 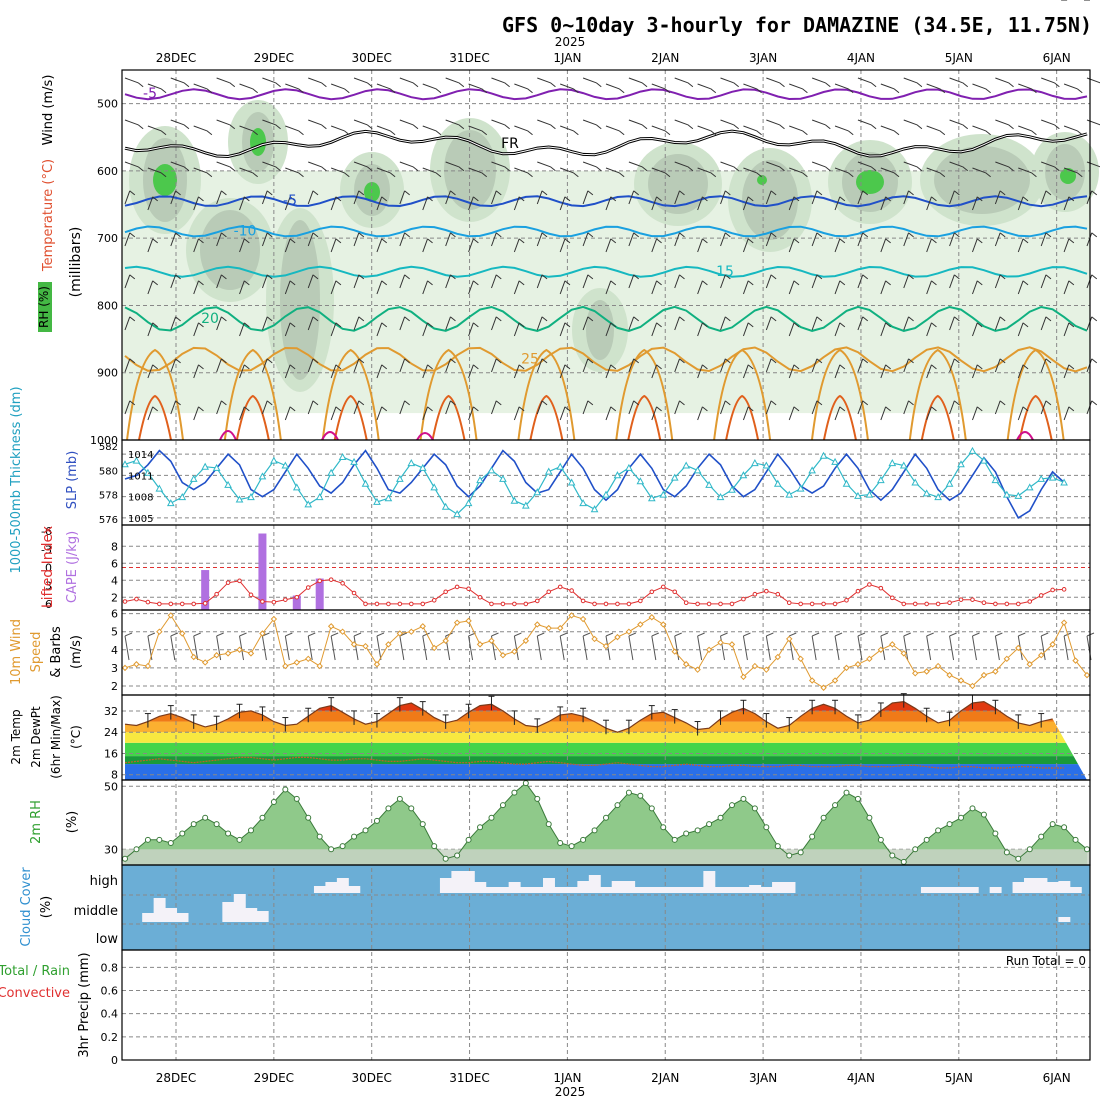 I want to click on precip-total-label: Total / Rain, so click(x=35, y=971).